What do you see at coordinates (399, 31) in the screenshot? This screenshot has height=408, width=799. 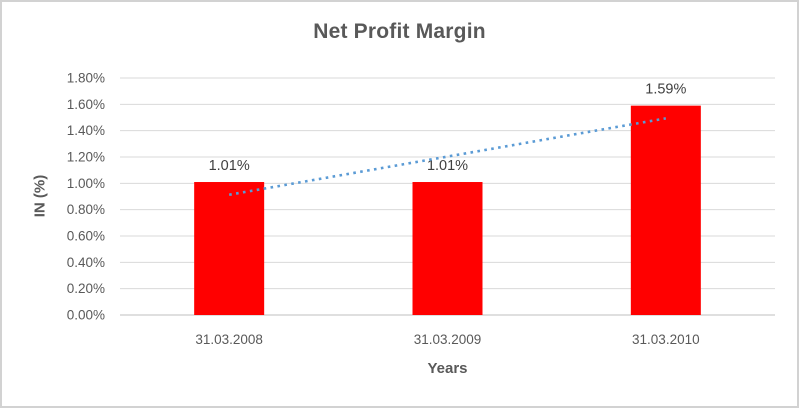 I see `chart-title: Net Profit Margin` at bounding box center [399, 31].